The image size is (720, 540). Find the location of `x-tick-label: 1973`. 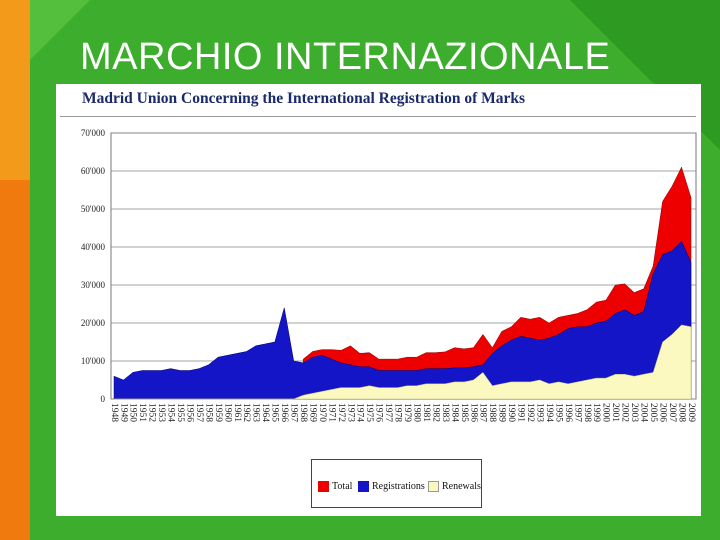

x-tick-label: 1973 is located at coordinates (350, 412).